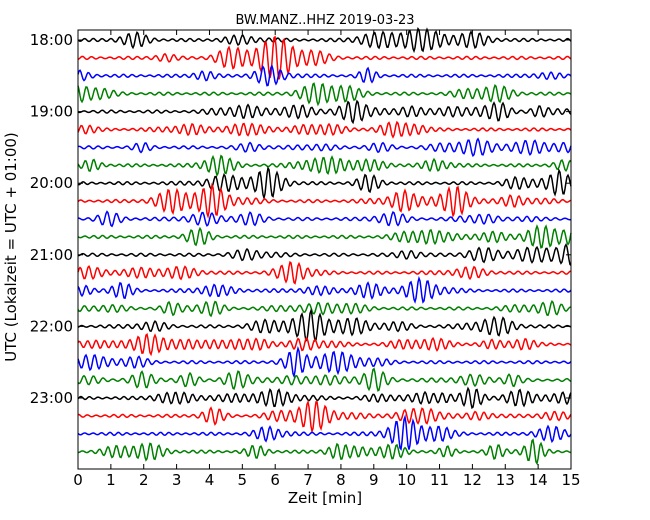 This screenshot has width=650, height=520. Describe the element at coordinates (51, 255) in the screenshot. I see `y-tick-label: 21:00` at that location.